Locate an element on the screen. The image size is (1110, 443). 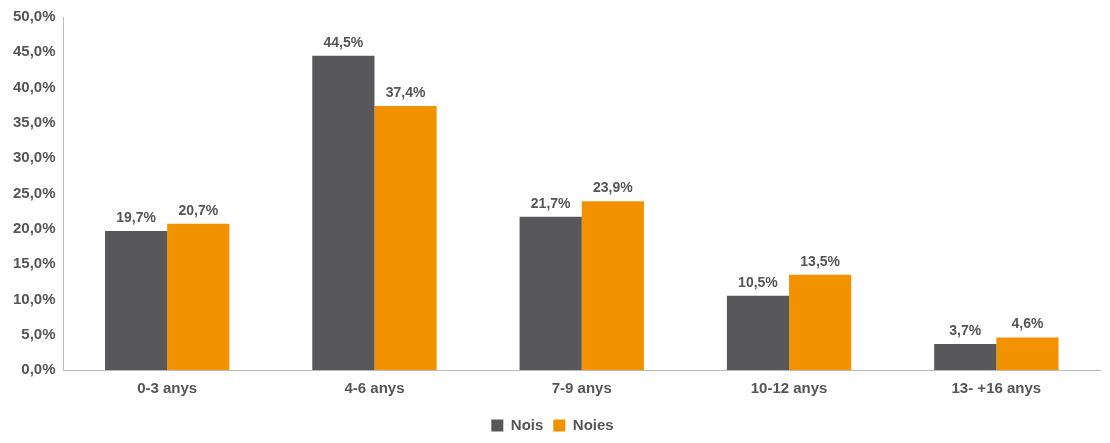
y-tick-label: 20,0% is located at coordinates (34, 227).